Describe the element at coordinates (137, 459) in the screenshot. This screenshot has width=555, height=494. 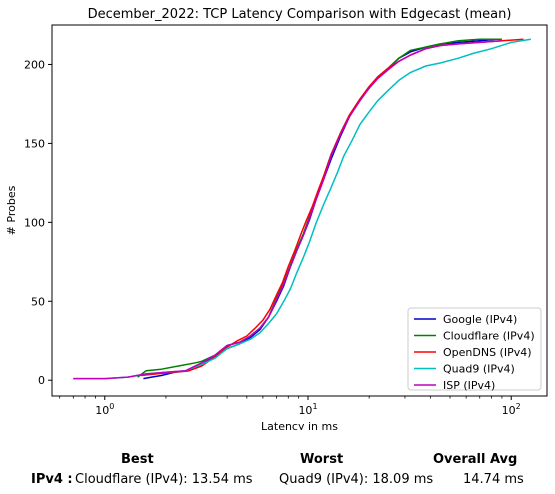
I see `best-header: Best` at that location.